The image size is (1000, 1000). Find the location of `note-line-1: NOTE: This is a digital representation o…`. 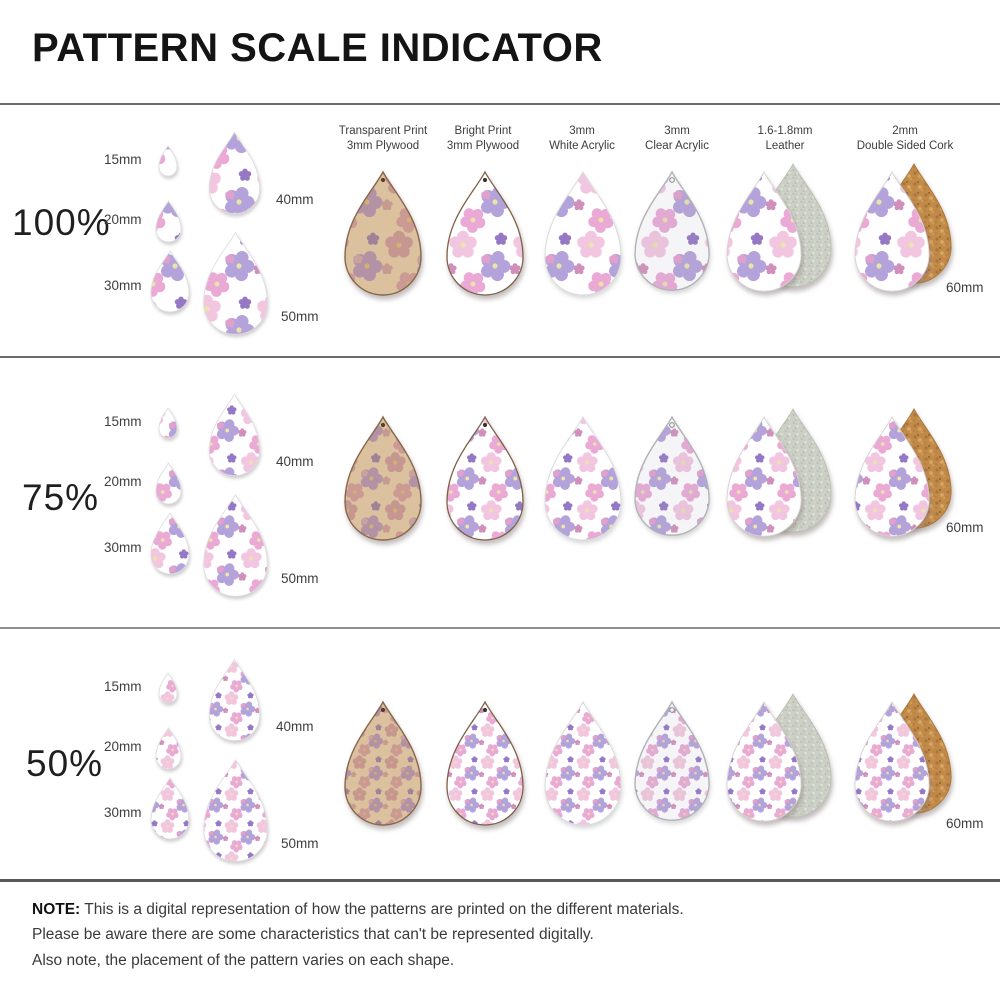

note-line-1: NOTE: This is a digital representation o… is located at coordinates (358, 909).